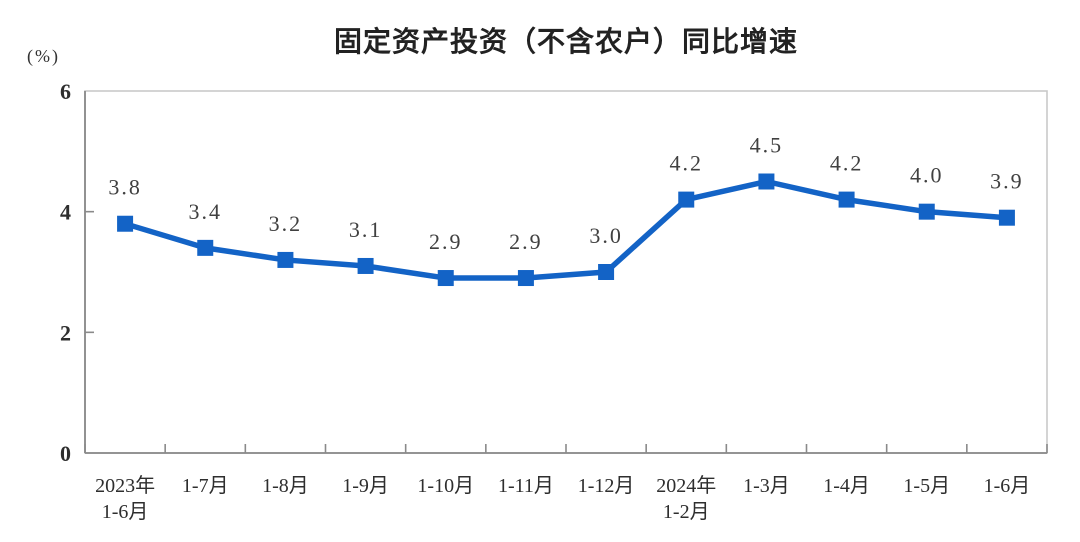  I want to click on x-tick-label: 2024年, so click(686, 485).